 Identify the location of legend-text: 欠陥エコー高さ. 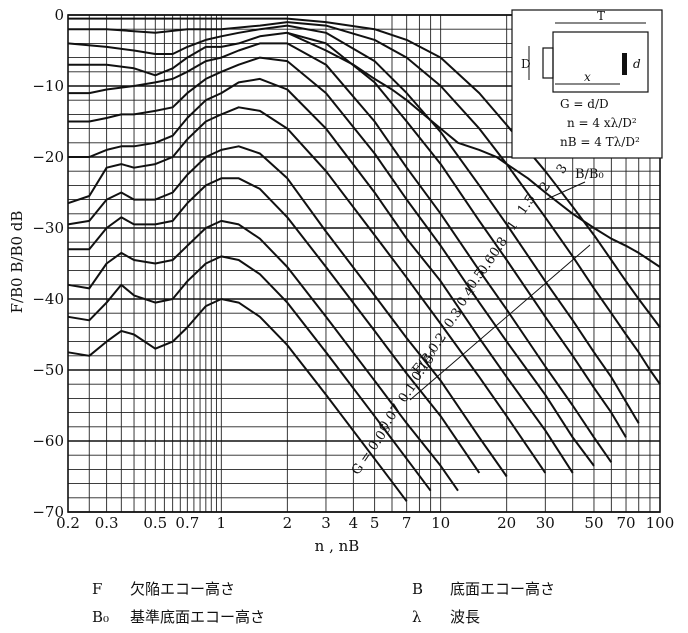
(183, 589).